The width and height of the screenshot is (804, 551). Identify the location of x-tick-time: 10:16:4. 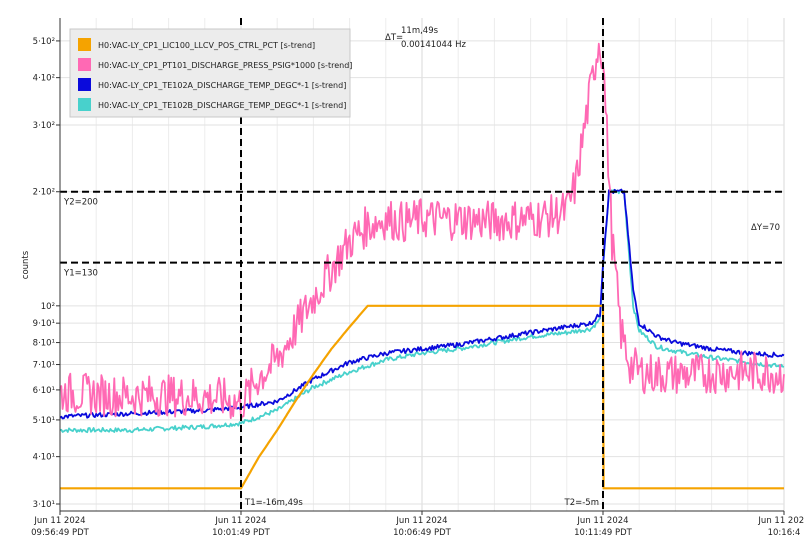
(784, 533).